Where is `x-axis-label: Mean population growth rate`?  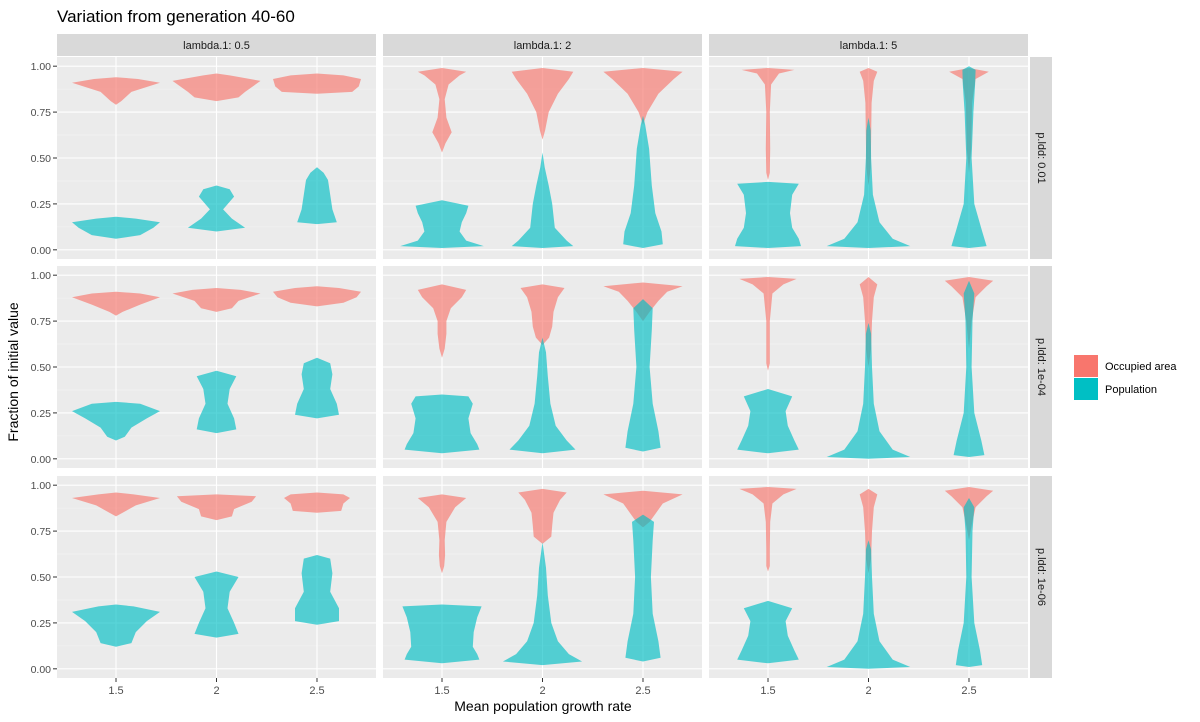 x-axis-label: Mean population growth rate is located at coordinates (543, 706).